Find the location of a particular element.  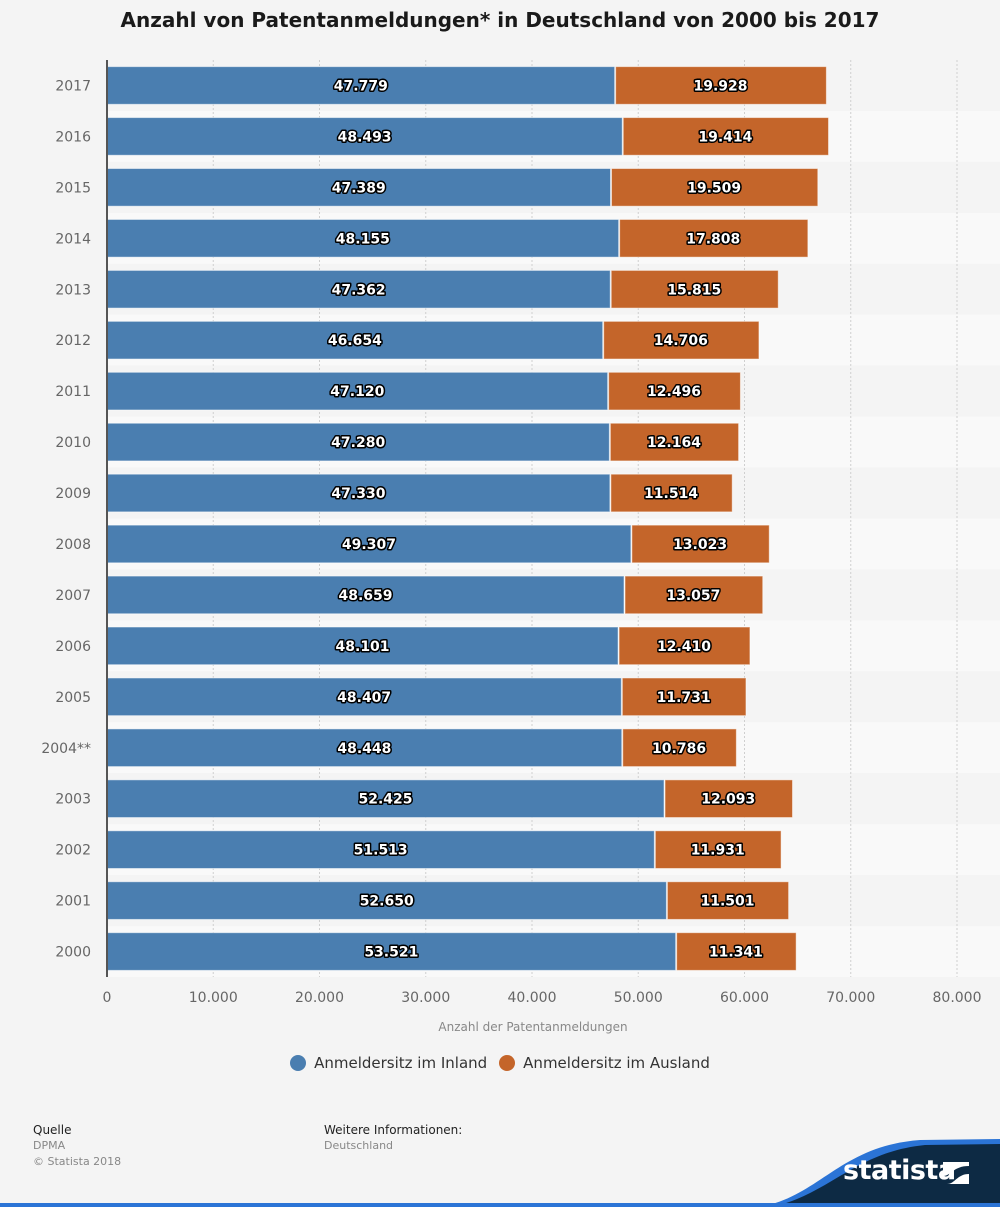

legend-item-ausland: Anmeldersitz im Ausland is located at coordinates (604, 1063).